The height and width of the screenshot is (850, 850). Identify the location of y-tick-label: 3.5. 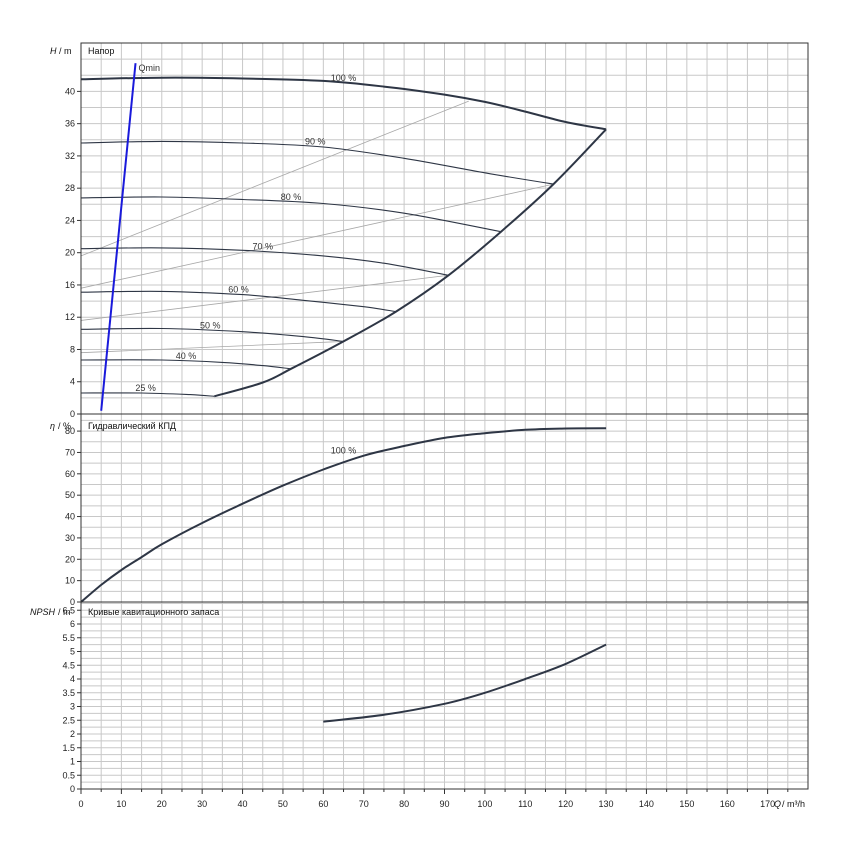
(68, 693).